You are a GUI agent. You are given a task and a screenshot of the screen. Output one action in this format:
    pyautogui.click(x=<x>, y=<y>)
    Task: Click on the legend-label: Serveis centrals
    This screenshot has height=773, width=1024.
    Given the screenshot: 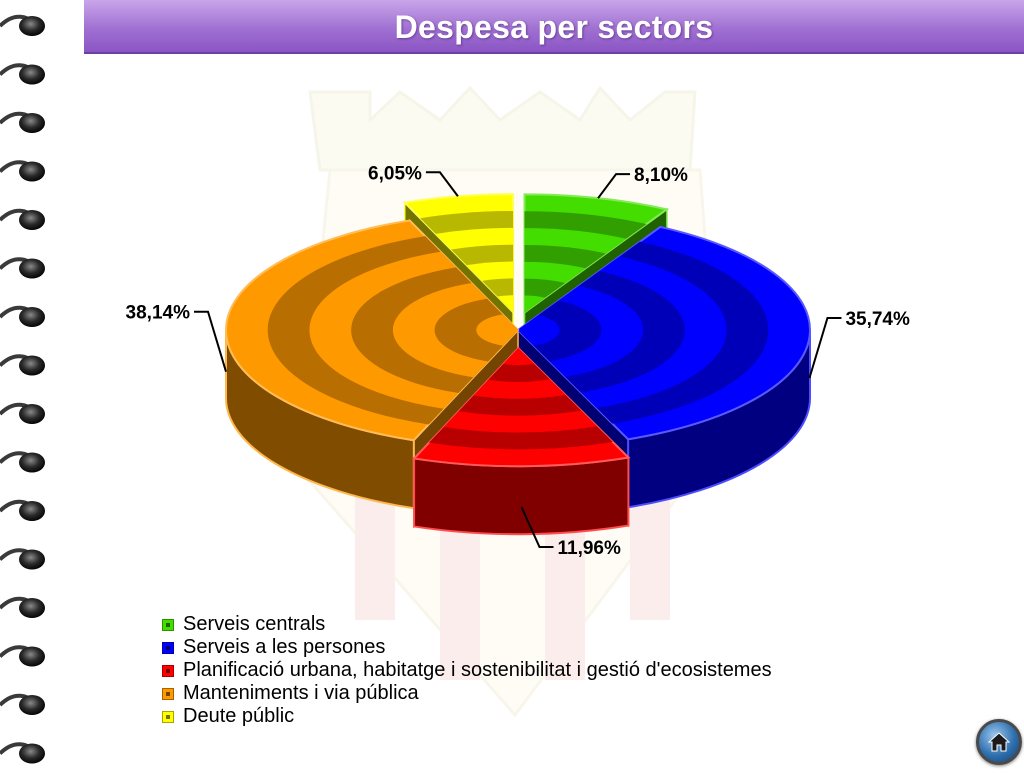 What is the action you would take?
    pyautogui.click(x=254, y=624)
    